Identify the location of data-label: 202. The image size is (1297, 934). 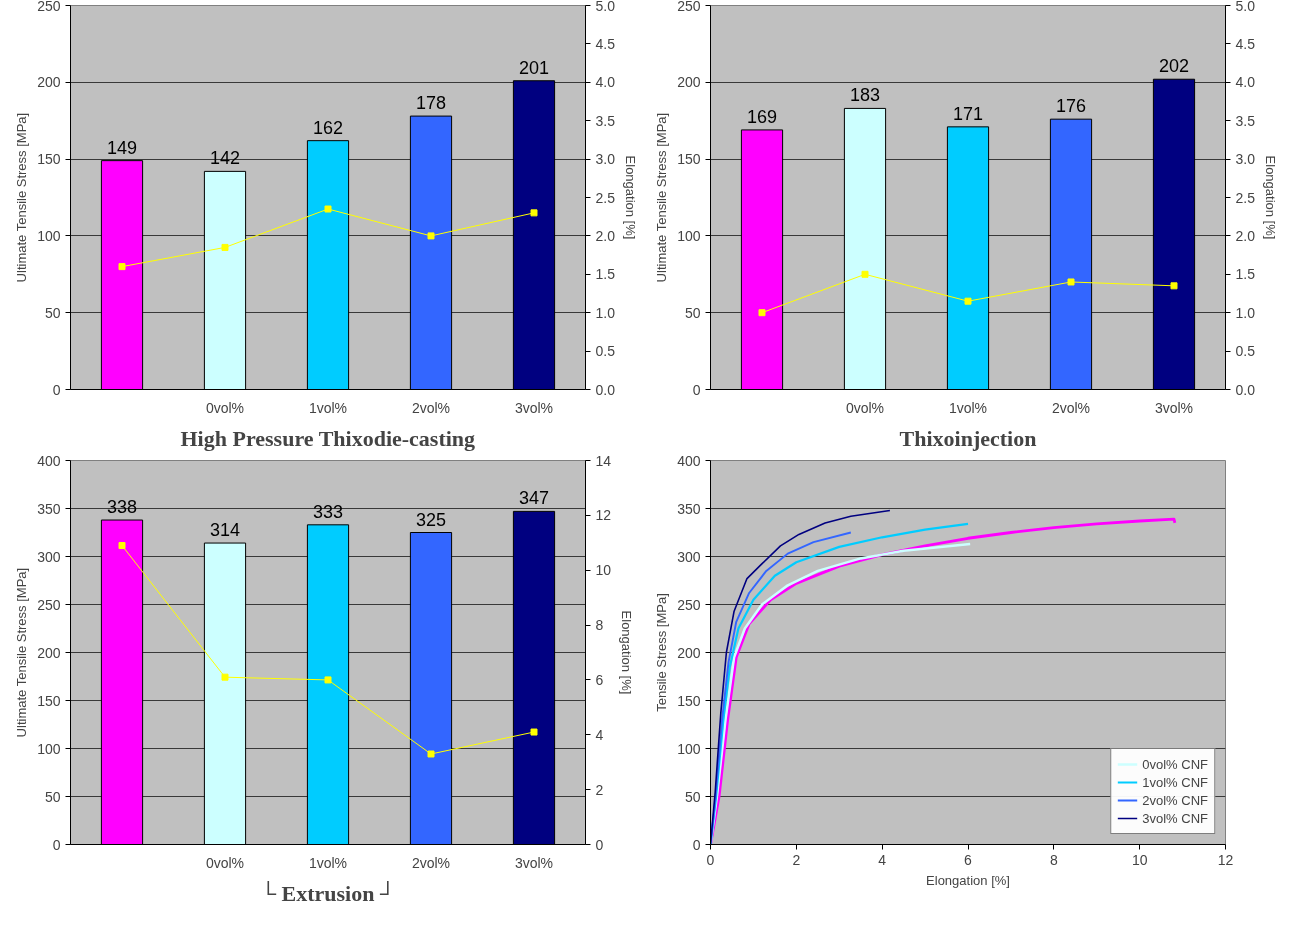
(1174, 66).